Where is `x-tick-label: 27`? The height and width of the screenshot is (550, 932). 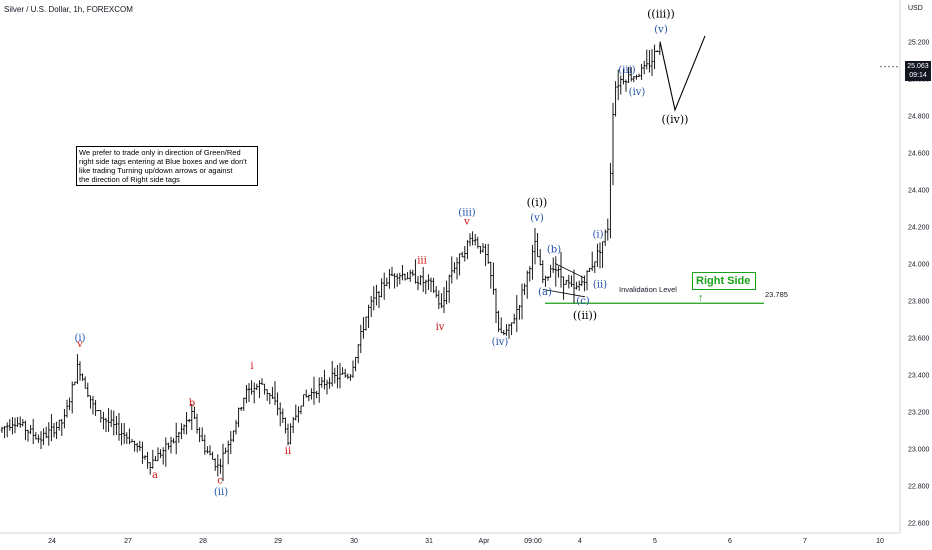 x-tick-label: 27 is located at coordinates (128, 541).